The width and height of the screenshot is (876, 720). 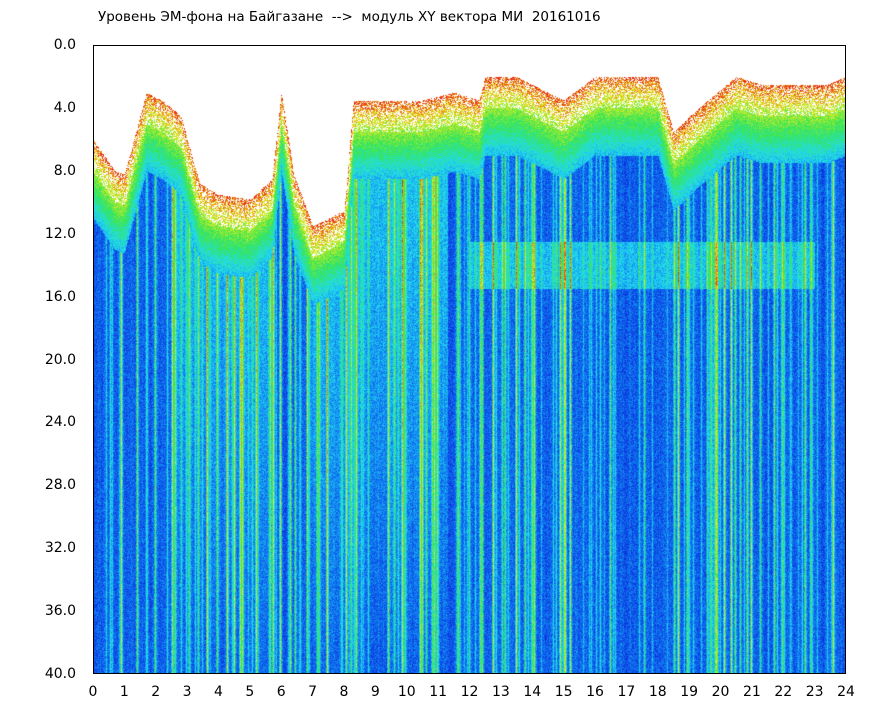 I want to click on y-axis-line, so click(x=93, y=359).